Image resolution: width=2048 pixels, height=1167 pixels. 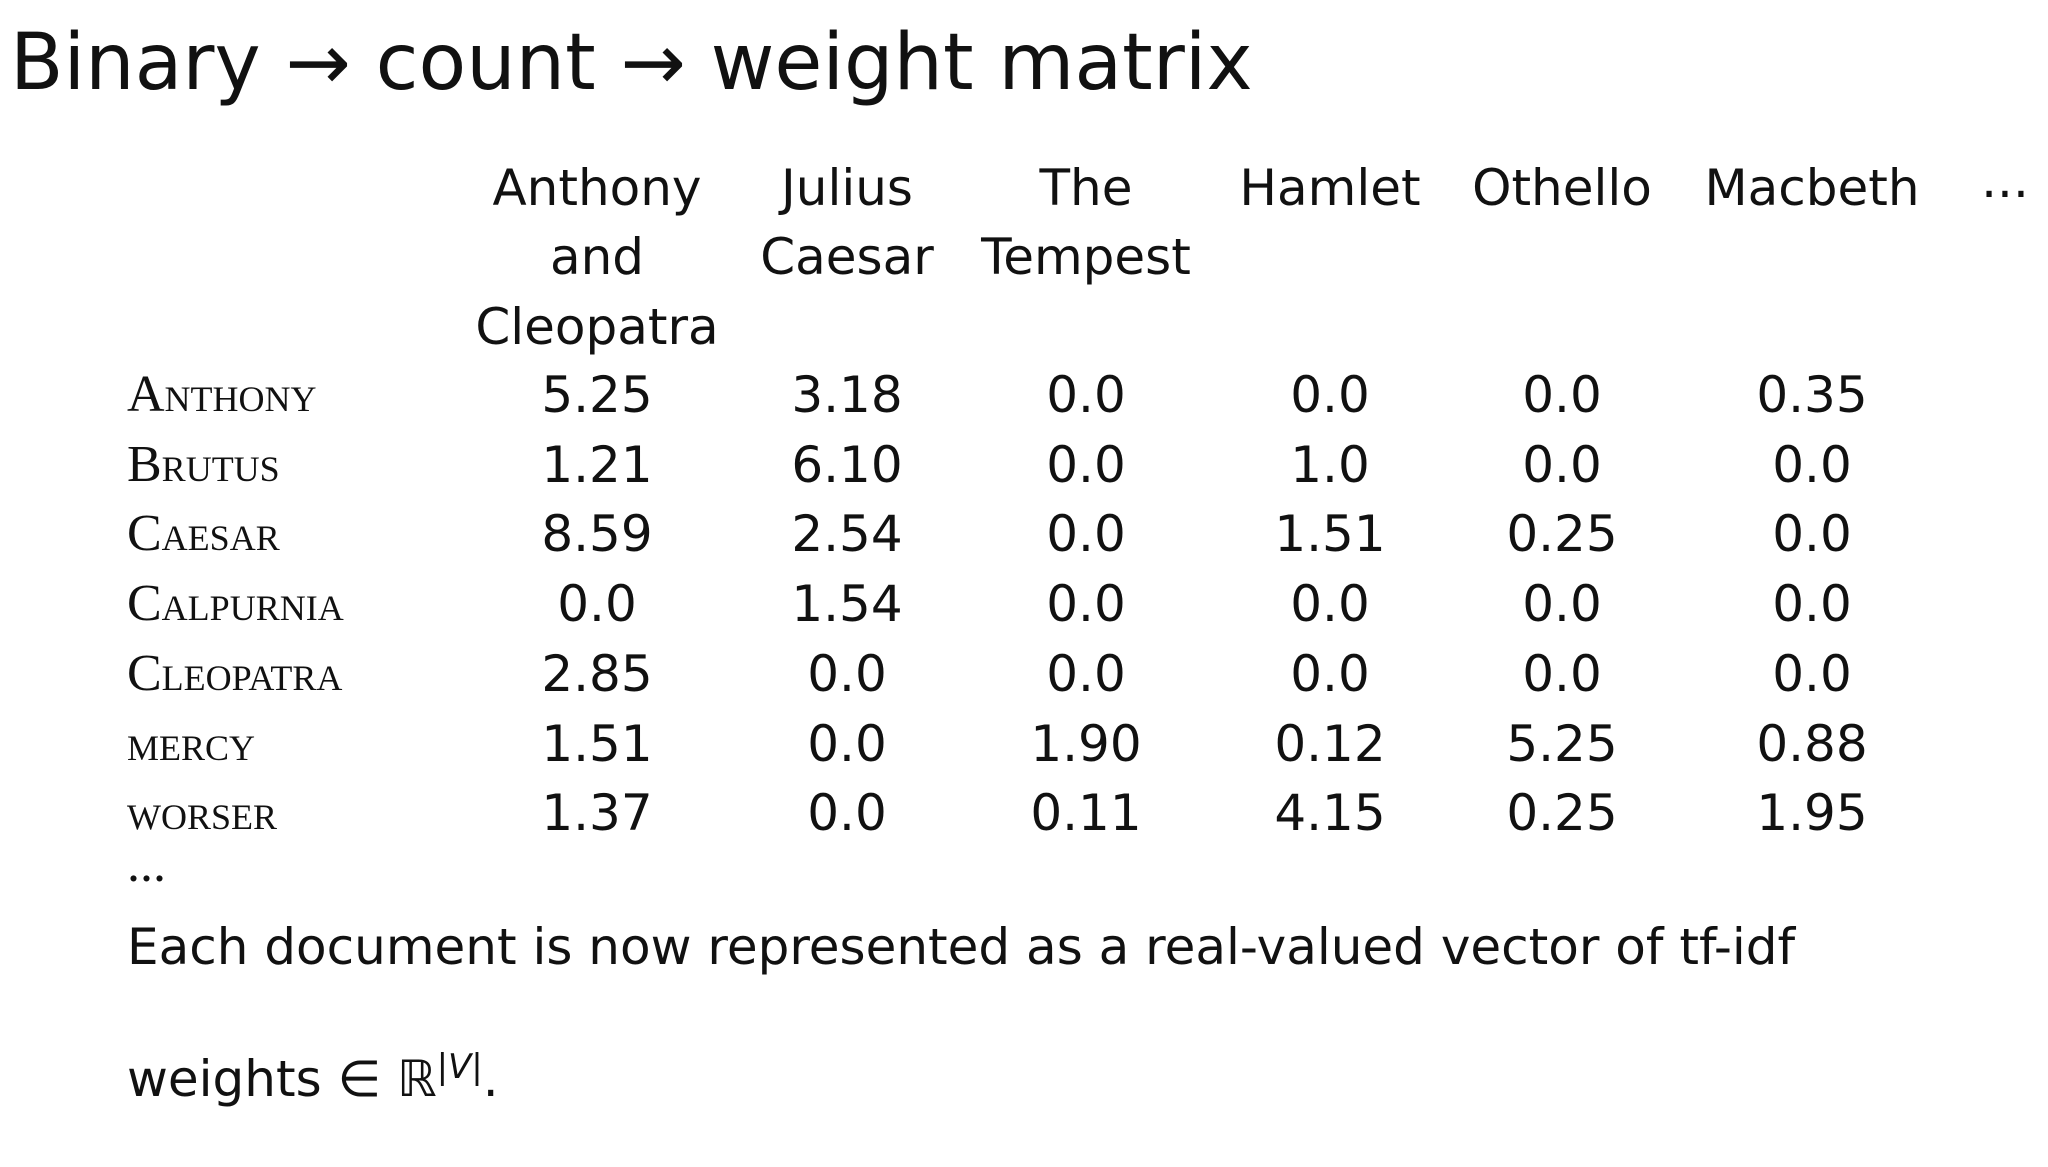 What do you see at coordinates (1086, 813) in the screenshot?
I see `table-cell: 0.11` at bounding box center [1086, 813].